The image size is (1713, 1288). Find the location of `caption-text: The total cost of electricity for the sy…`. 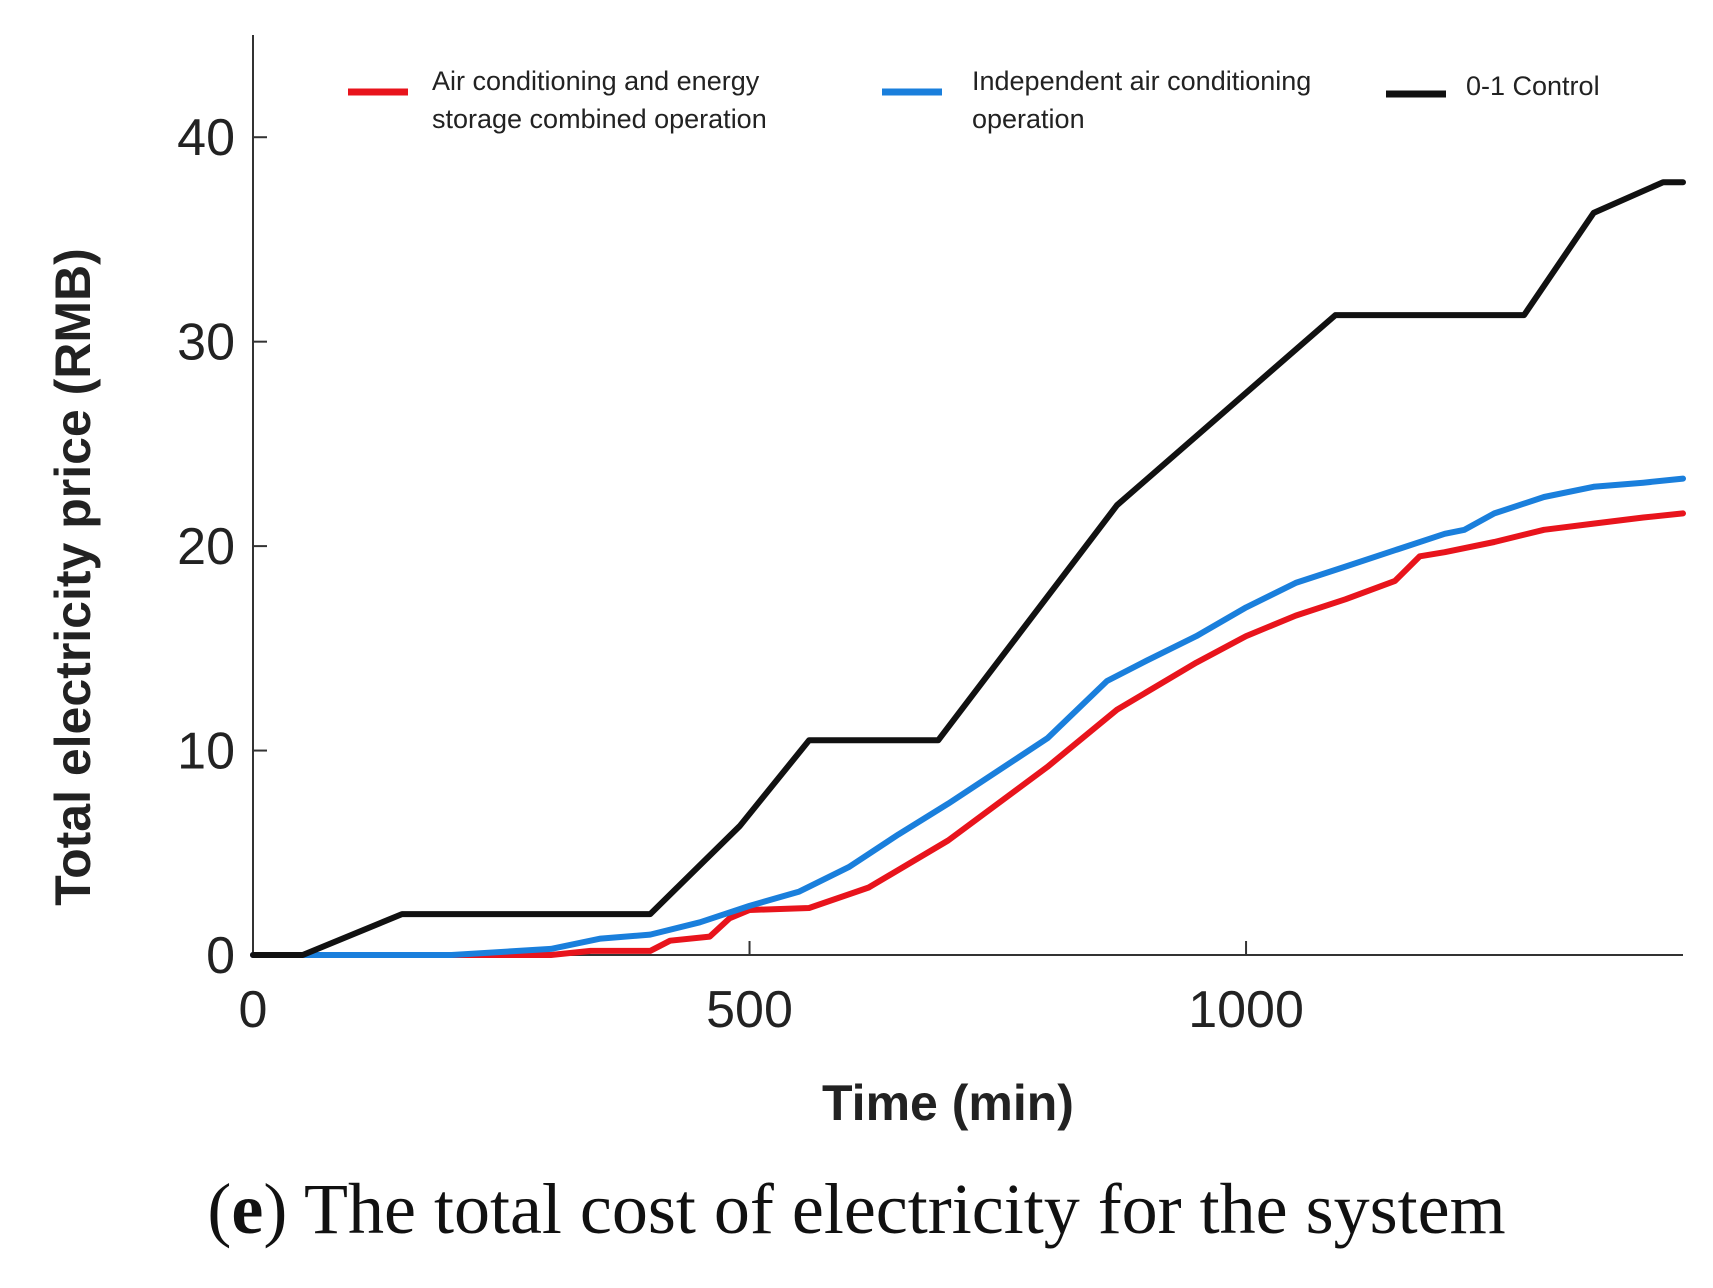

caption-text: The total cost of electricity for the sy… is located at coordinates (896, 1209).